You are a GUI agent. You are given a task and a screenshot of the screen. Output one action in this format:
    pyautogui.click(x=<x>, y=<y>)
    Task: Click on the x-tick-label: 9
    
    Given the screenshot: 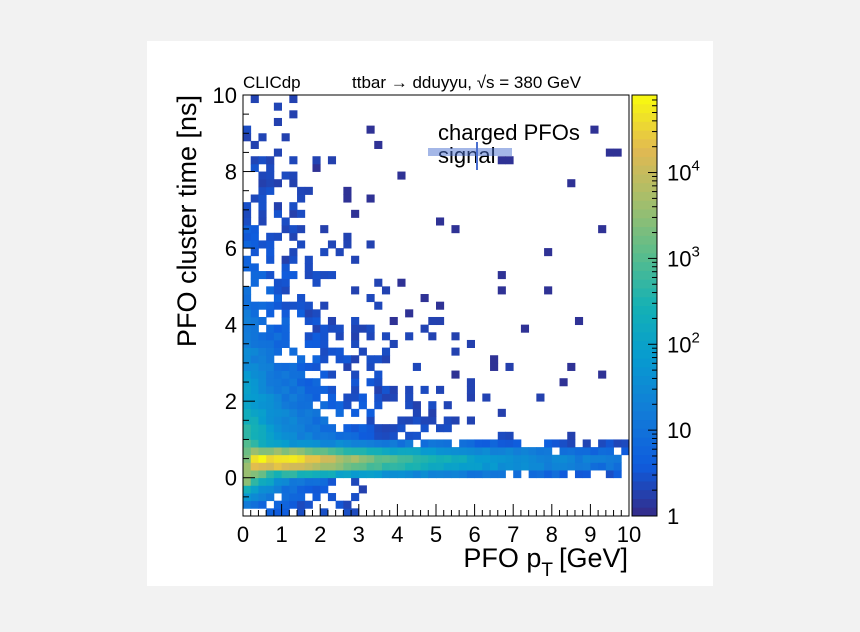 What is the action you would take?
    pyautogui.click(x=590, y=534)
    